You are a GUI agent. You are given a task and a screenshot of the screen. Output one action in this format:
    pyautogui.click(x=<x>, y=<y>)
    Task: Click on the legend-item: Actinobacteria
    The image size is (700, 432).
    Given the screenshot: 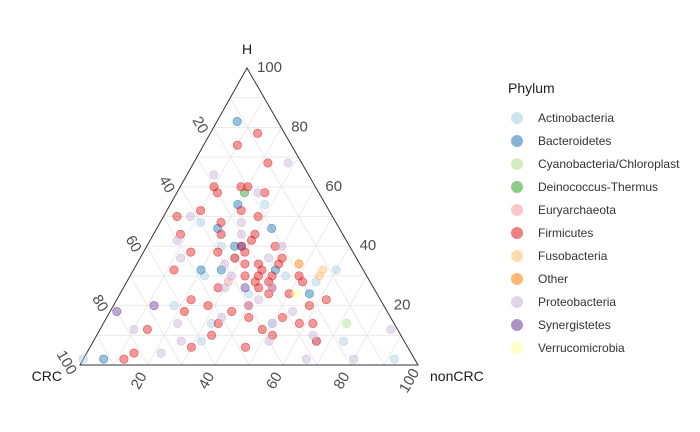 What is the action you would take?
    pyautogui.click(x=593, y=117)
    